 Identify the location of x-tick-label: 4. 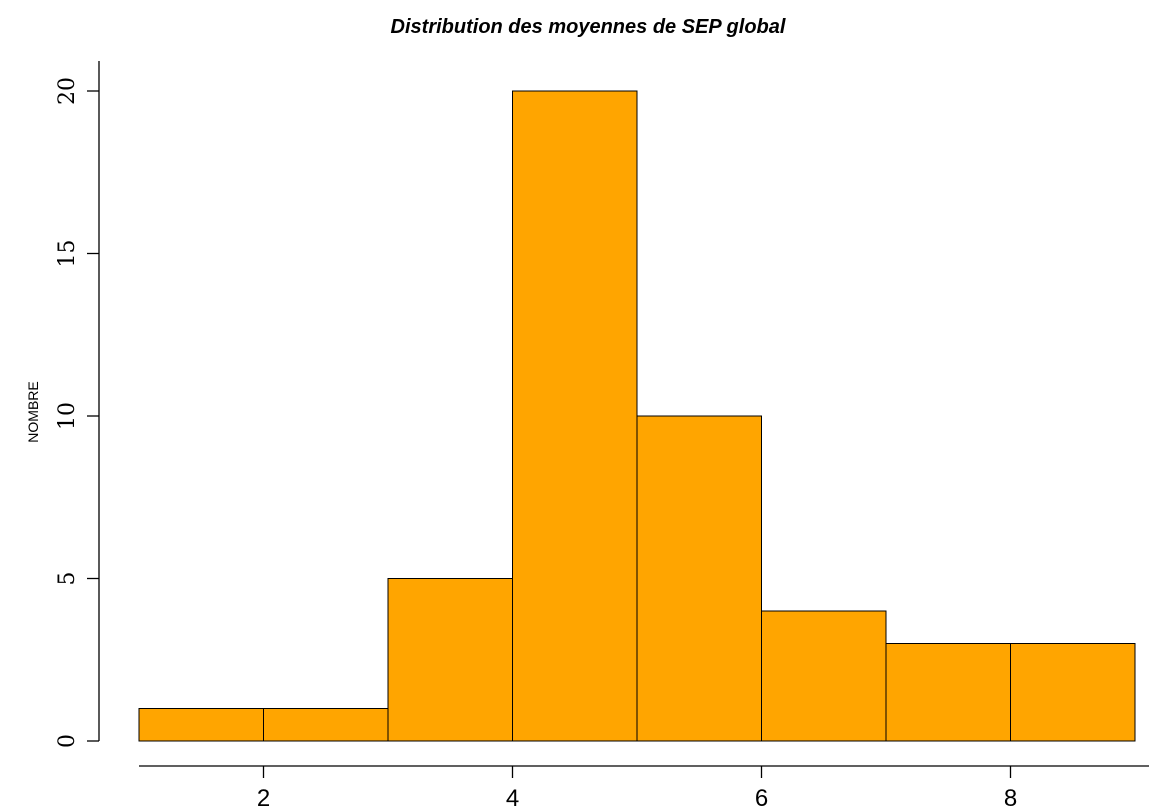
(512, 798).